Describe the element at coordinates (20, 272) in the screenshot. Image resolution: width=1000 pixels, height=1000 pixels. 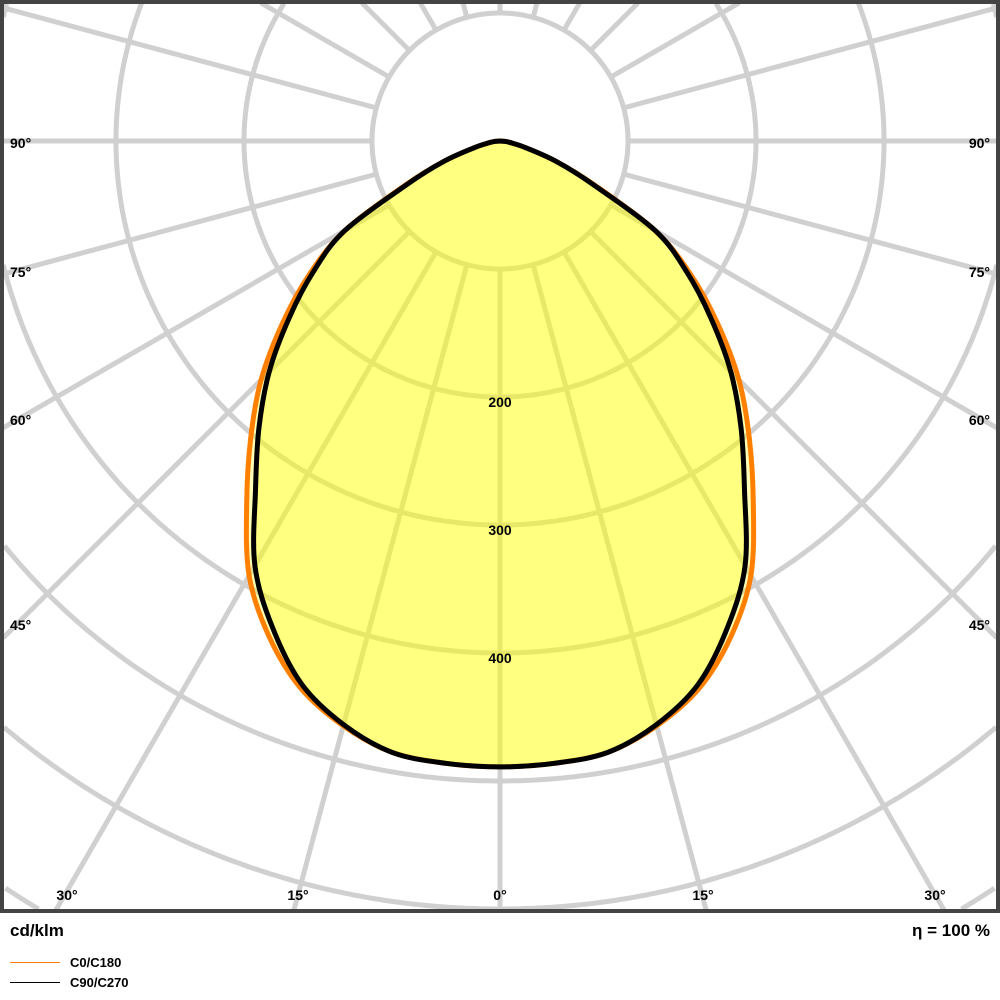
I see `angle-label-left-75: 75°` at that location.